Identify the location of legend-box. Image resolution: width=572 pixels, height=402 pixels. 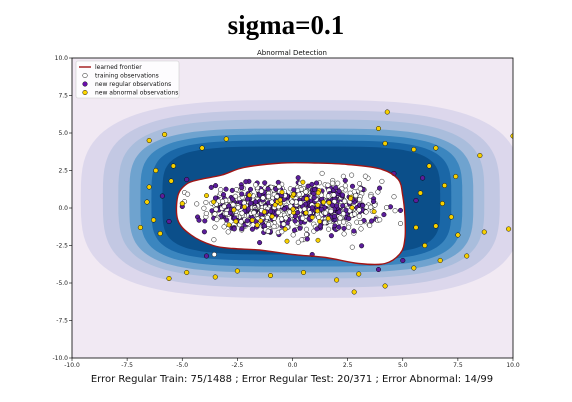
(127, 79).